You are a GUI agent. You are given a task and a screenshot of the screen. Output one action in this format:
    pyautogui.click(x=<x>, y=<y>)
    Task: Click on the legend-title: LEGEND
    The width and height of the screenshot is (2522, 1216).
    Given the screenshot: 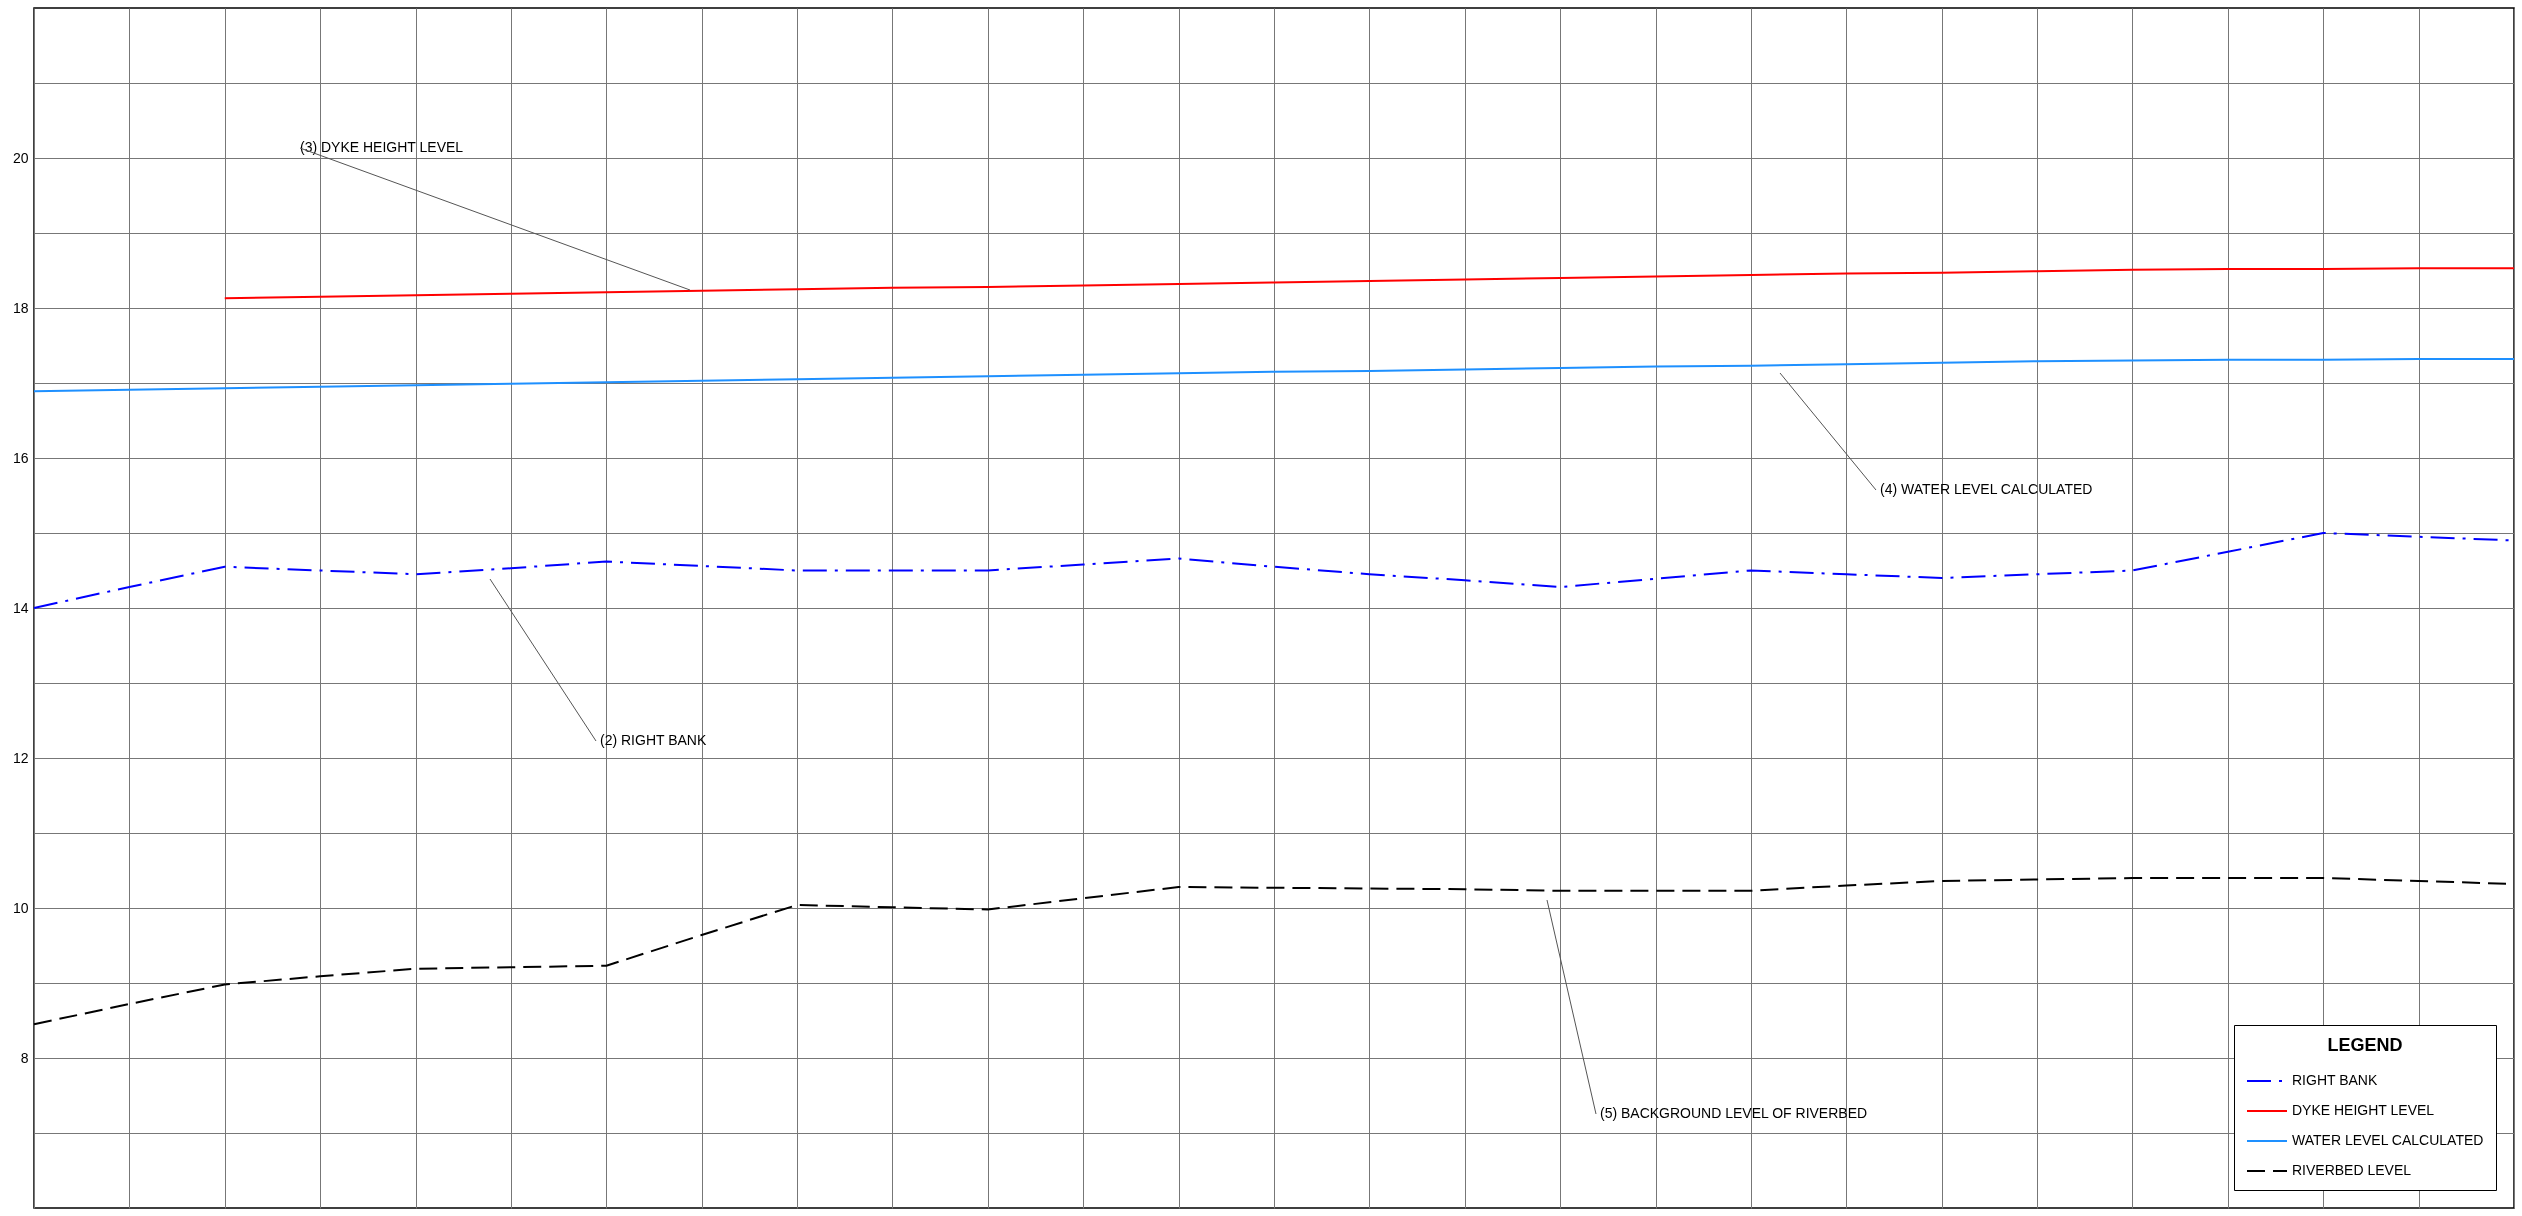 What is the action you would take?
    pyautogui.click(x=2365, y=1045)
    